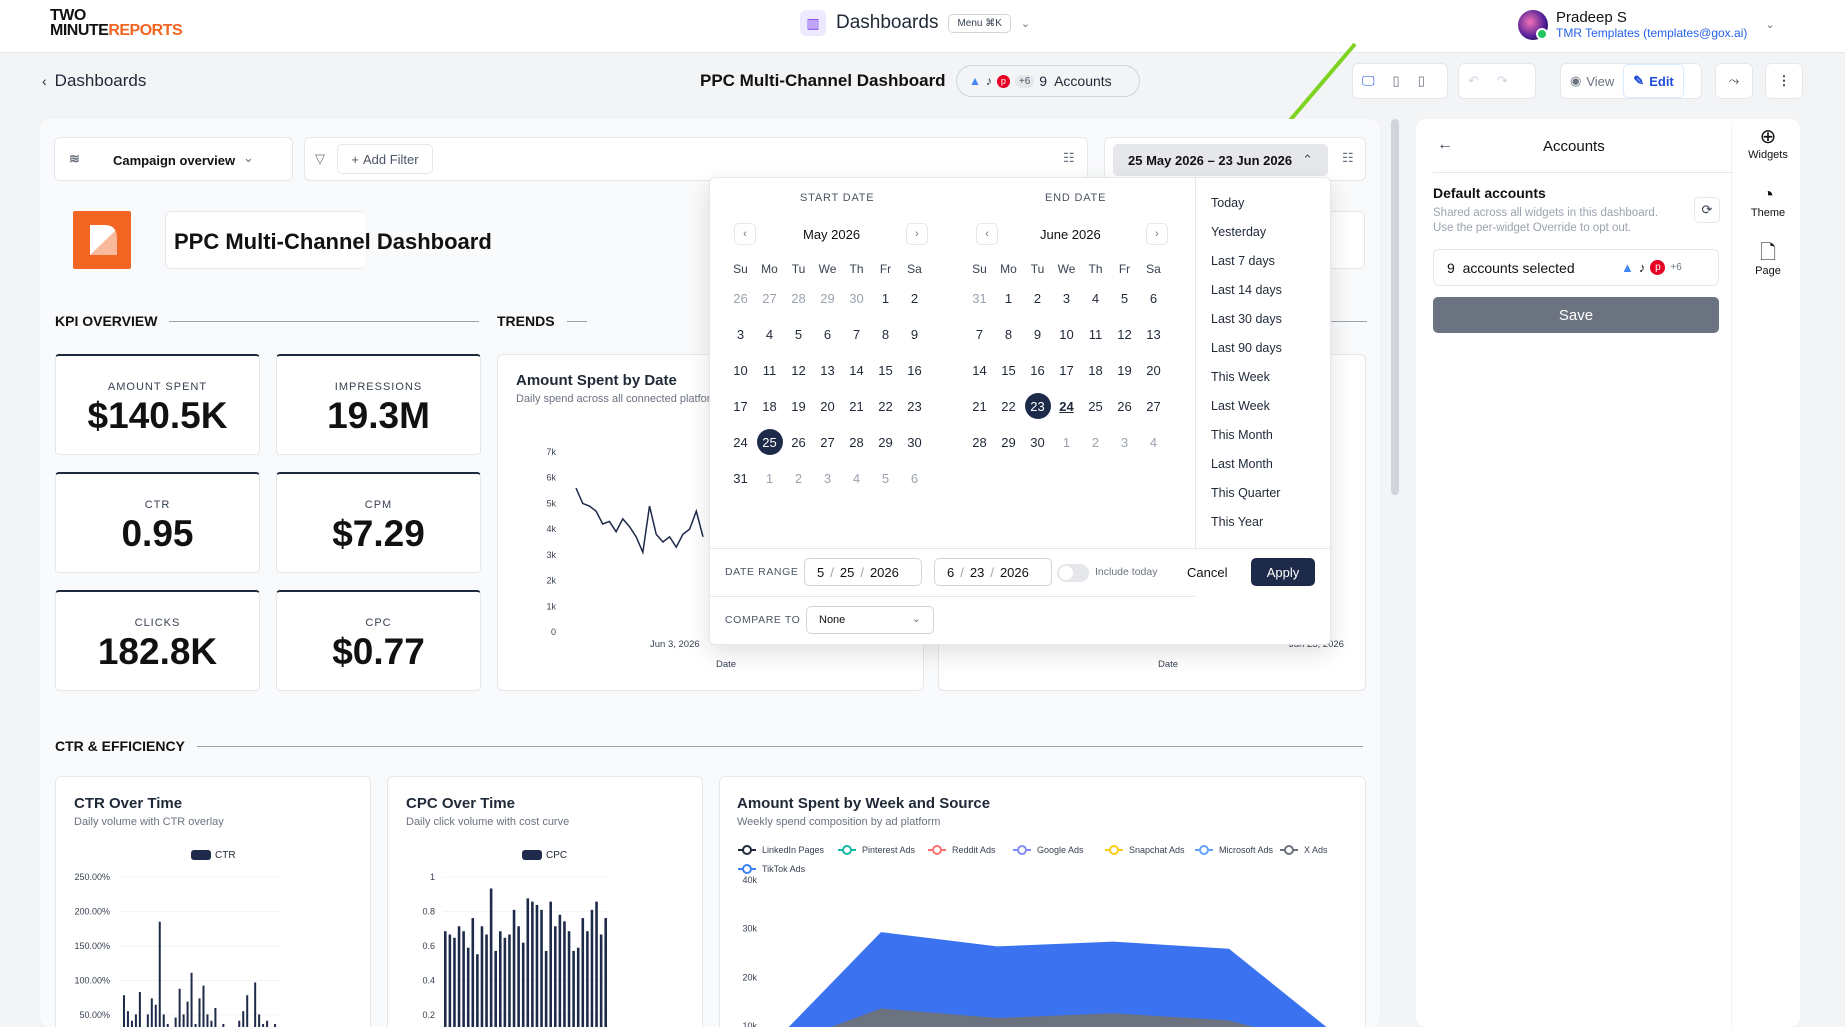 This screenshot has width=1845, height=1027. I want to click on tablet-icon: ▯, so click(1396, 80).